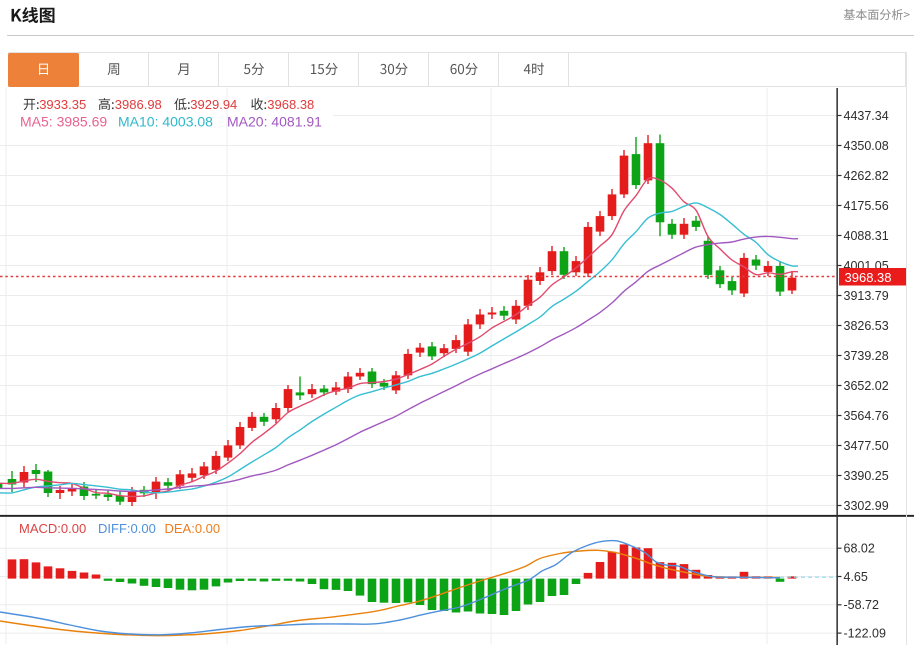 Image resolution: width=914 pixels, height=645 pixels. I want to click on svg-text: 3739.28, so click(866, 356).